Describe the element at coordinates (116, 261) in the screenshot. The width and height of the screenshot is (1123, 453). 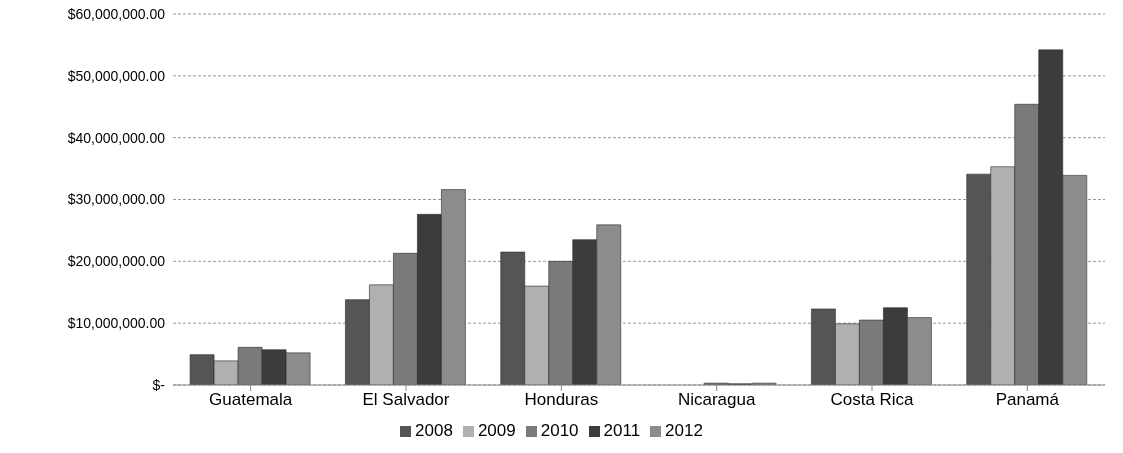
I see `y-tick-label: $20,000,000.00` at that location.